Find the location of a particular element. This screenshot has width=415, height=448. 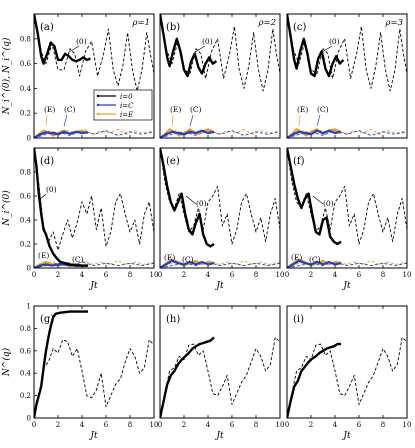

annot-e-e: (E) is located at coordinates (169, 257).